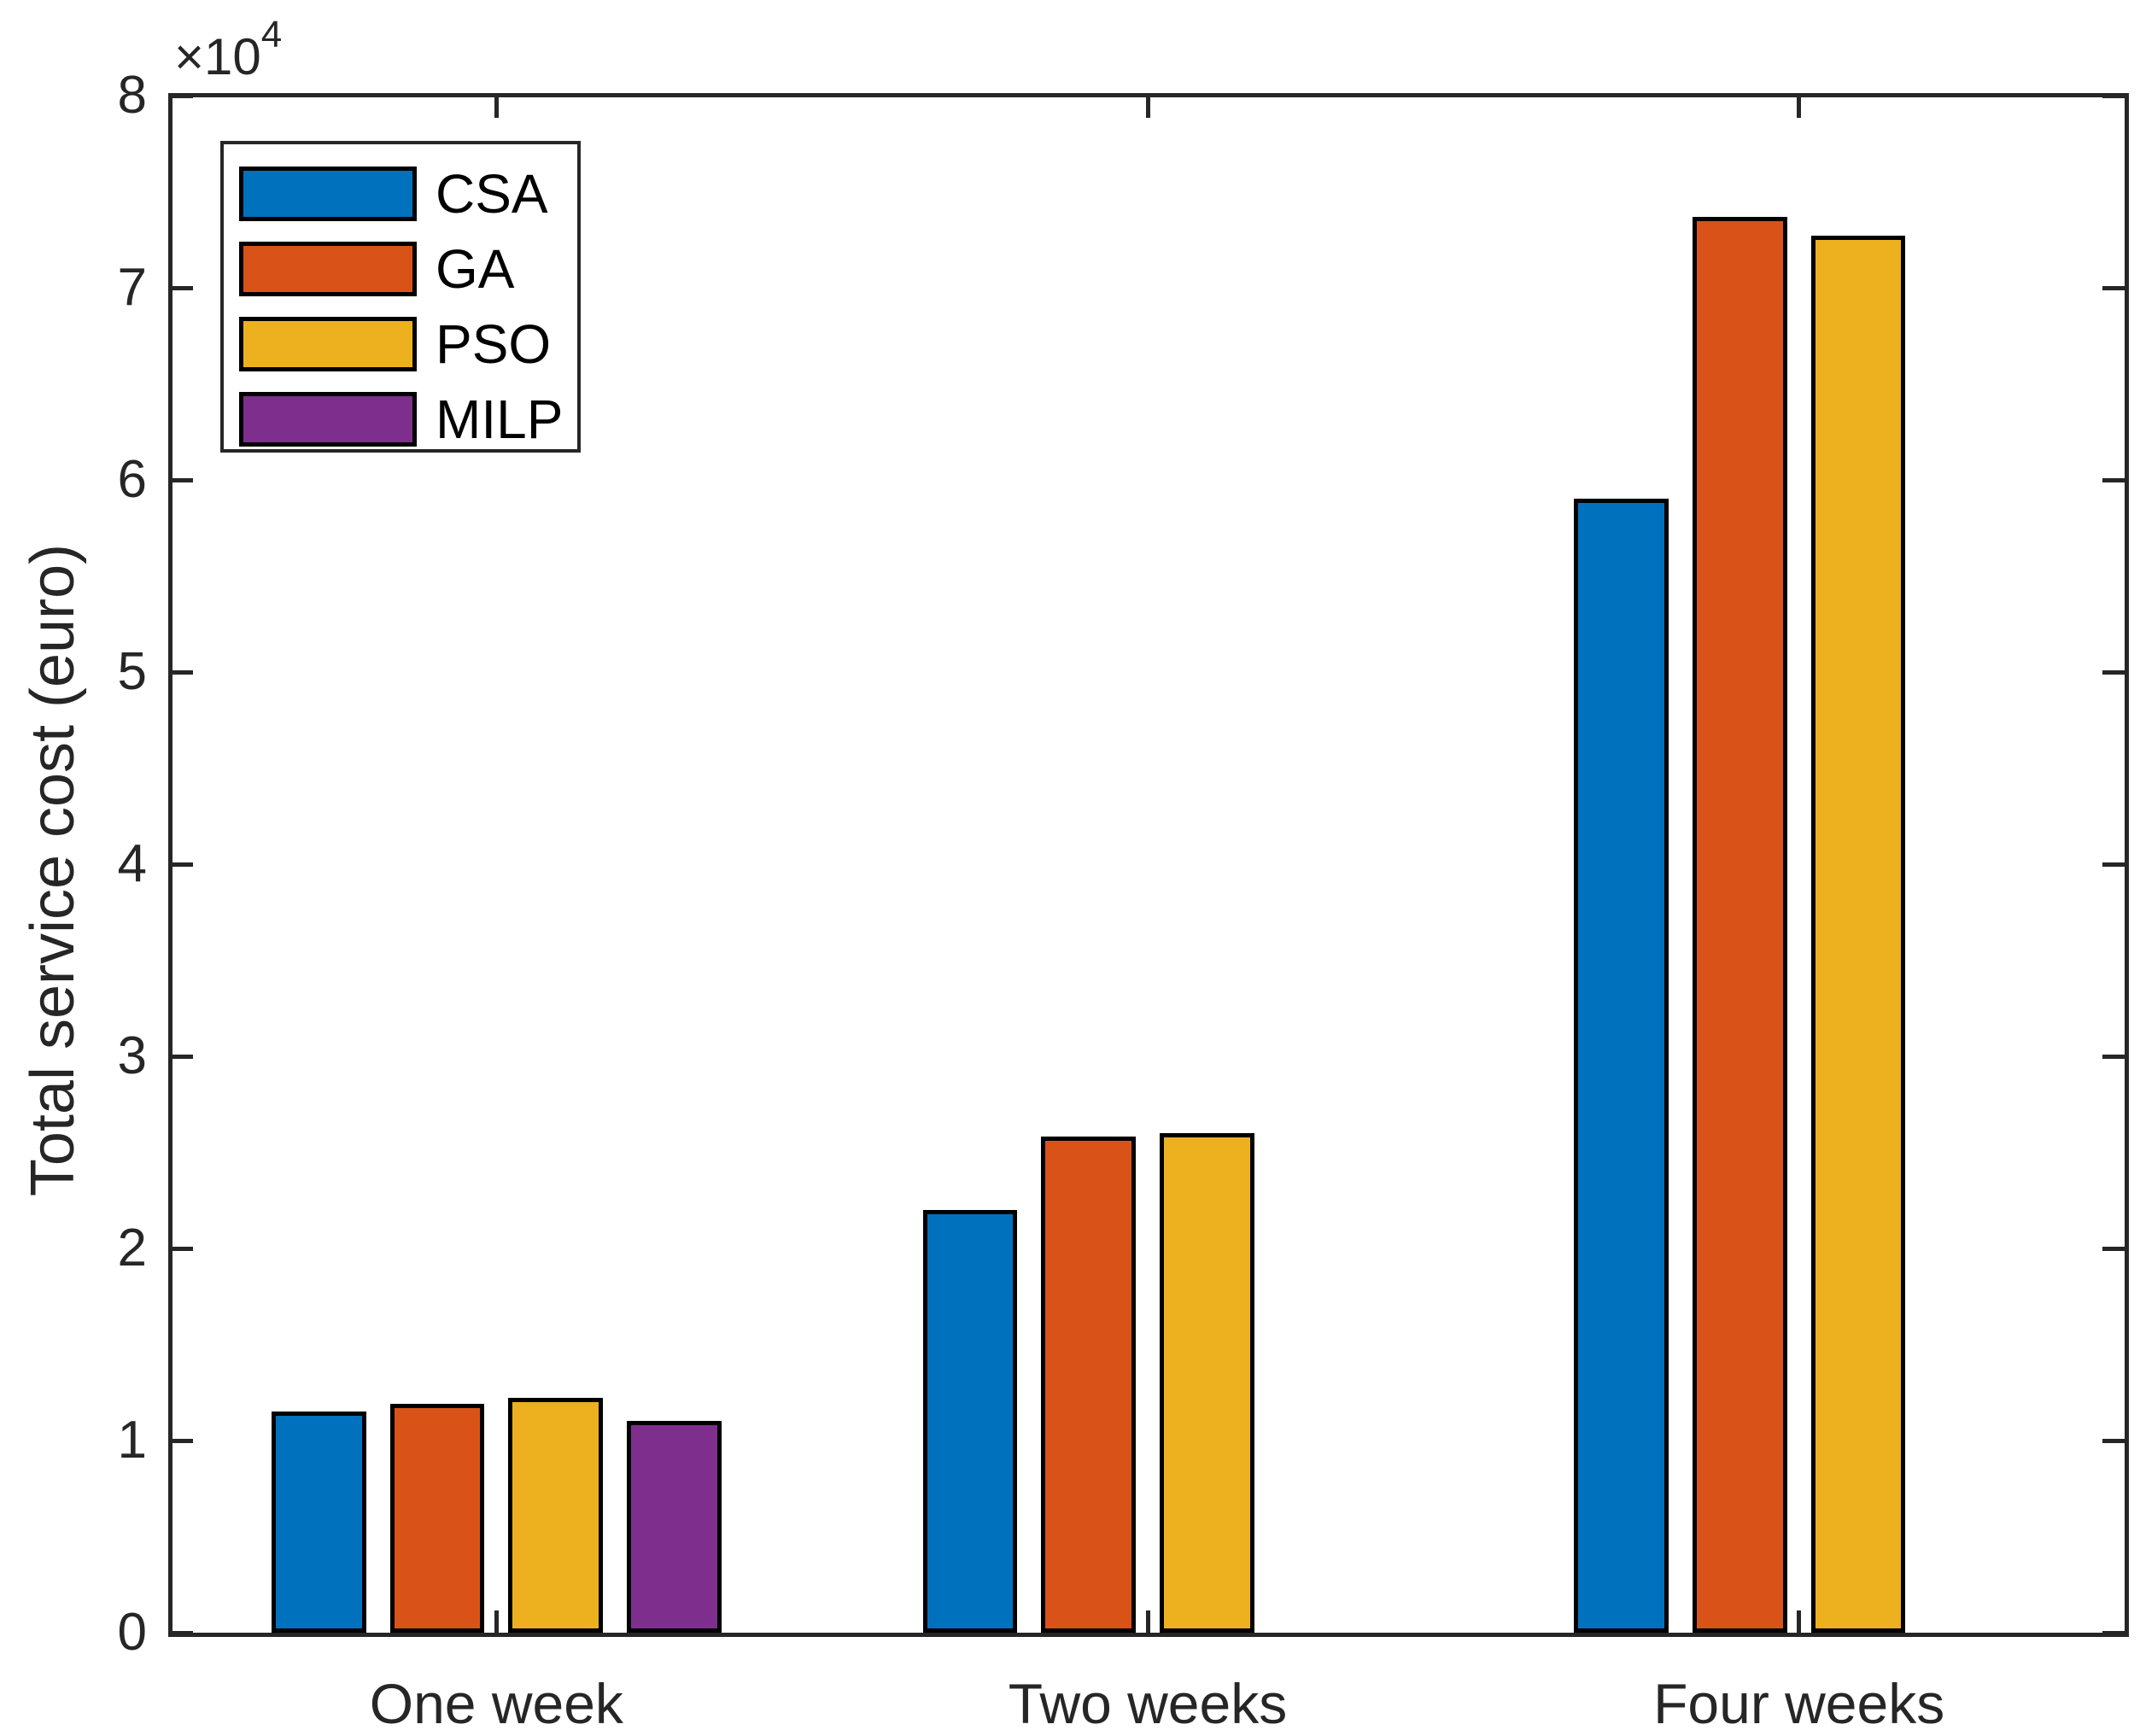 This screenshot has height=1736, width=2140. What do you see at coordinates (132, 1441) in the screenshot?
I see `y-tick-label-1: 1` at bounding box center [132, 1441].